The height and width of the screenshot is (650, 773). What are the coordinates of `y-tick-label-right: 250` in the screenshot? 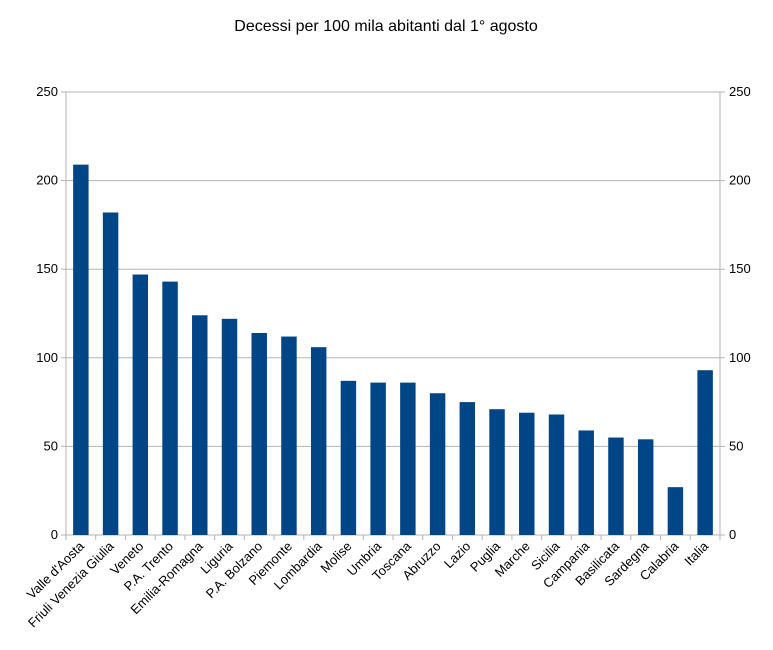 It's located at (740, 91).